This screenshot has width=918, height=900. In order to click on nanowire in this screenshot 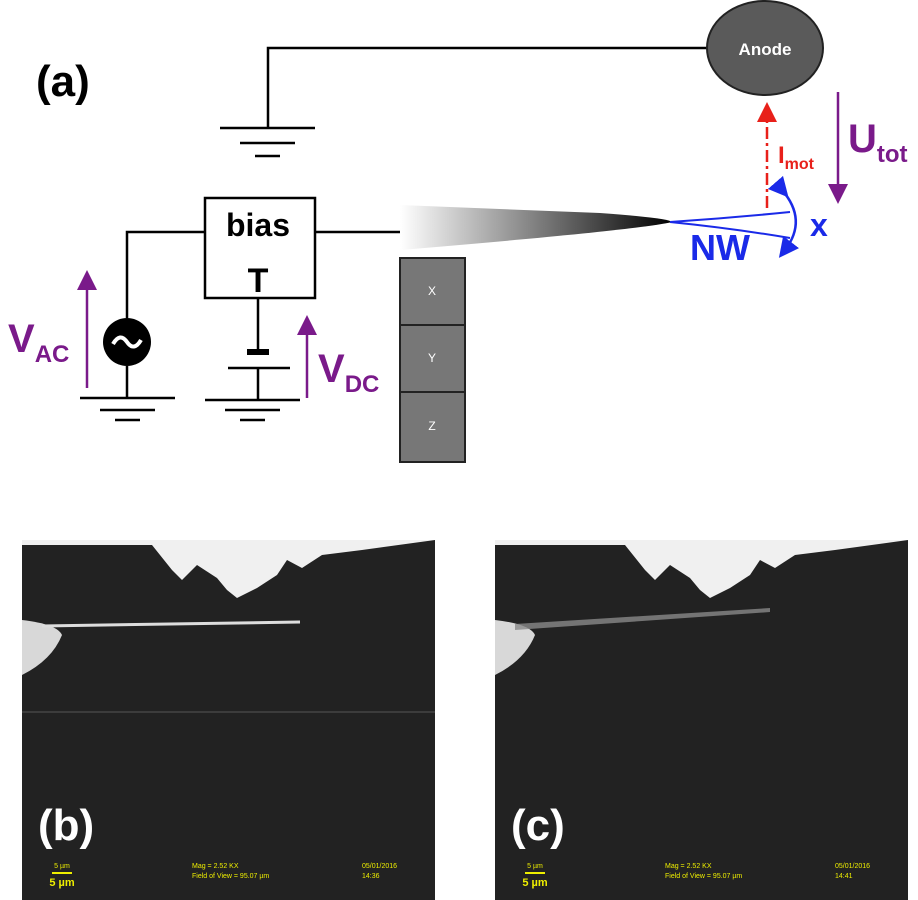, I will do `click(171, 624)`.